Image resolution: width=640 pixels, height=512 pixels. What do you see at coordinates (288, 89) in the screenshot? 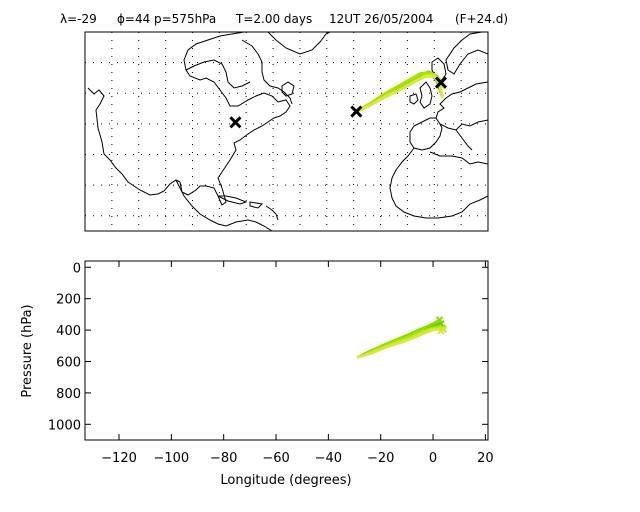
I see `coast-newfoundland` at bounding box center [288, 89].